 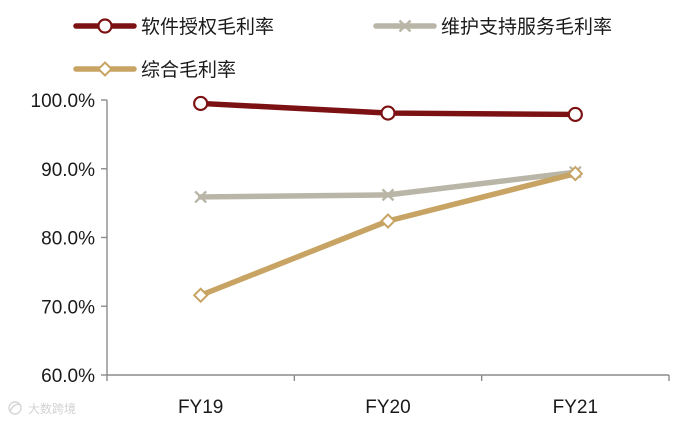 What do you see at coordinates (68, 170) in the screenshot?
I see `y-tick-label: 90.0%` at bounding box center [68, 170].